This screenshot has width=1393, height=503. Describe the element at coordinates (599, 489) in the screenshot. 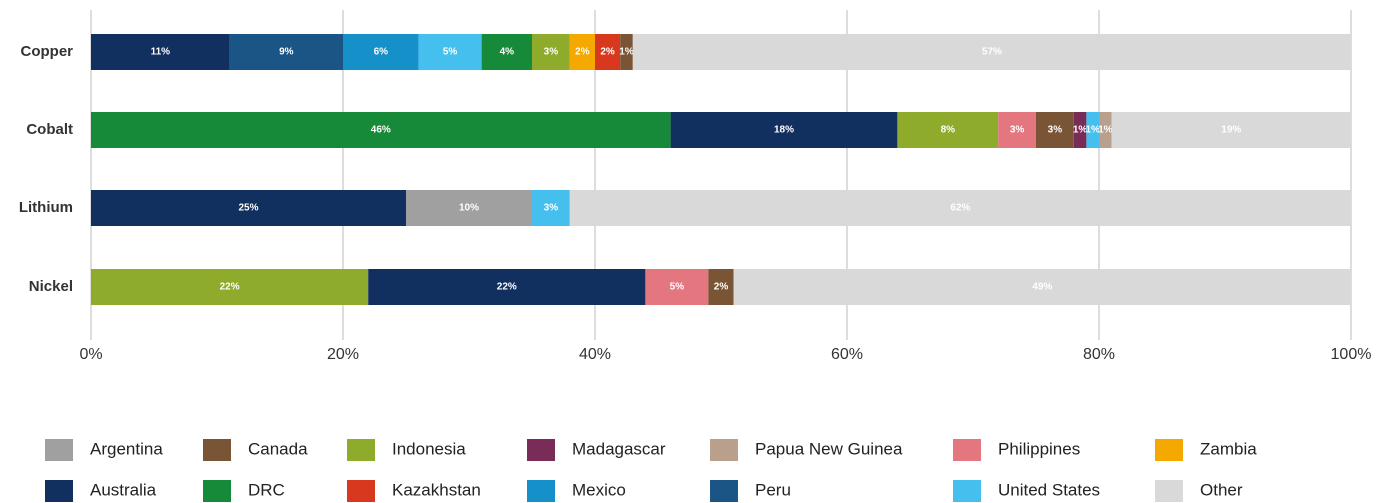

I see `legend-label: Mexico` at that location.